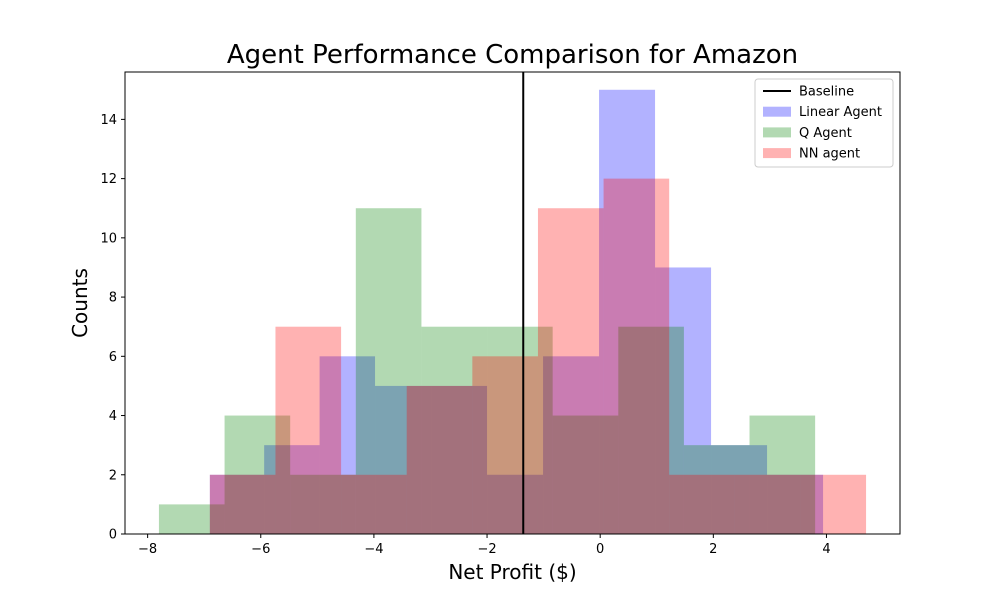 The image size is (1000, 600). Describe the element at coordinates (600, 549) in the screenshot. I see `x-tick-label: 0` at that location.